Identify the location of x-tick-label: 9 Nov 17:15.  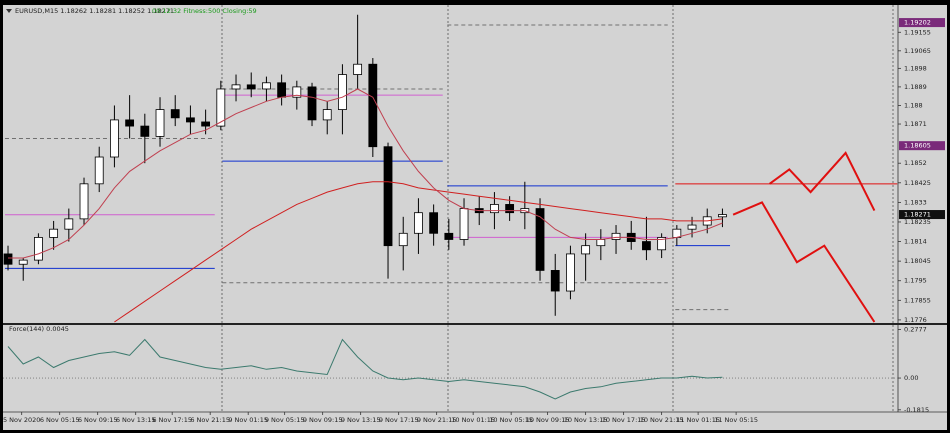
(399, 420).